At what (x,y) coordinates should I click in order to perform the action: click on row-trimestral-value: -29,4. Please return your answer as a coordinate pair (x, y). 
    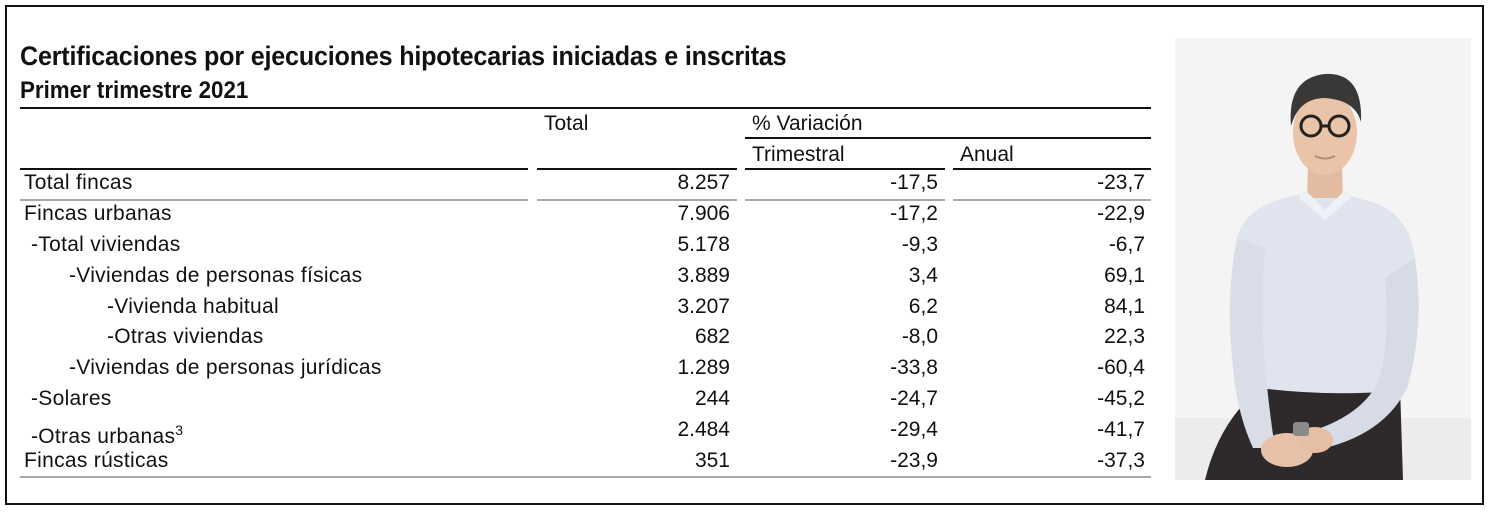
    Looking at the image, I should click on (914, 429).